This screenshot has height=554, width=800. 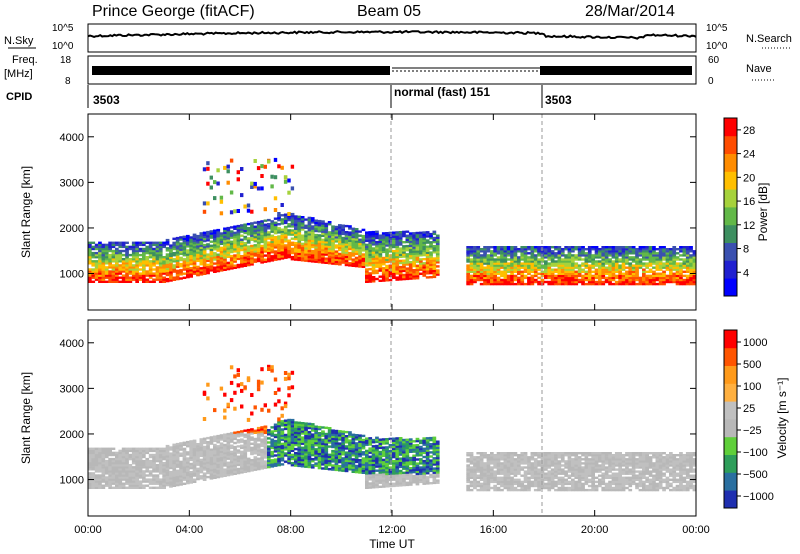 What do you see at coordinates (68, 81) in the screenshot?
I see `freq-tick-bottom: 8` at bounding box center [68, 81].